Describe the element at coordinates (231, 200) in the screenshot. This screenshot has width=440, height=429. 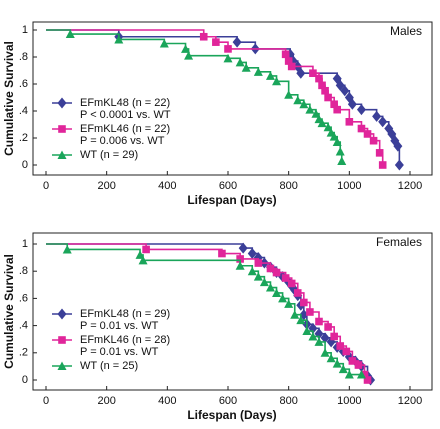
I see `x-axis-label: Lifespan (Days)` at that location.